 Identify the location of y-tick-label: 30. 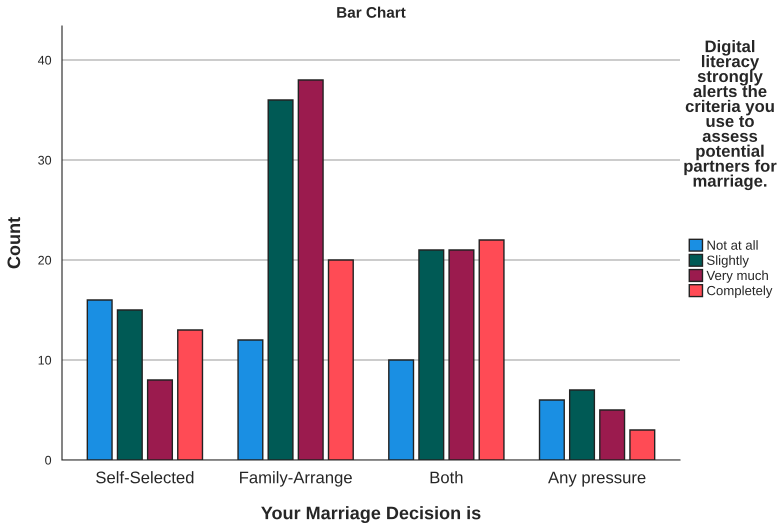
(45, 160).